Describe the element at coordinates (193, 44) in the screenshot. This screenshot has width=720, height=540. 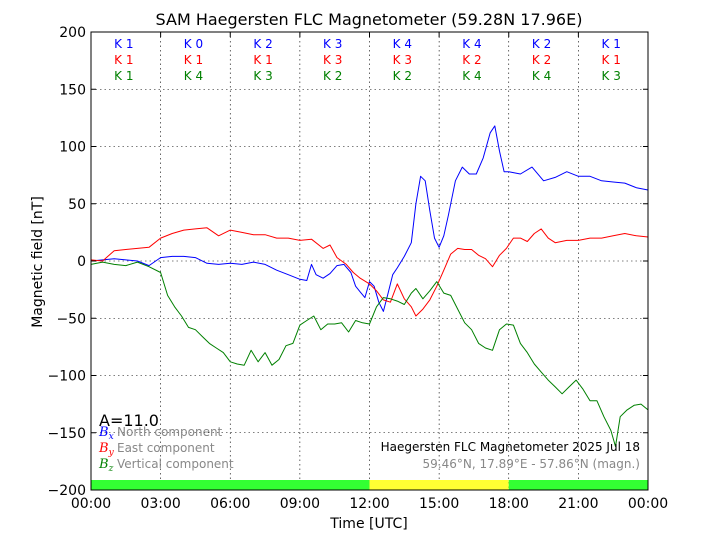
I see `k-index-north: K 0` at that location.